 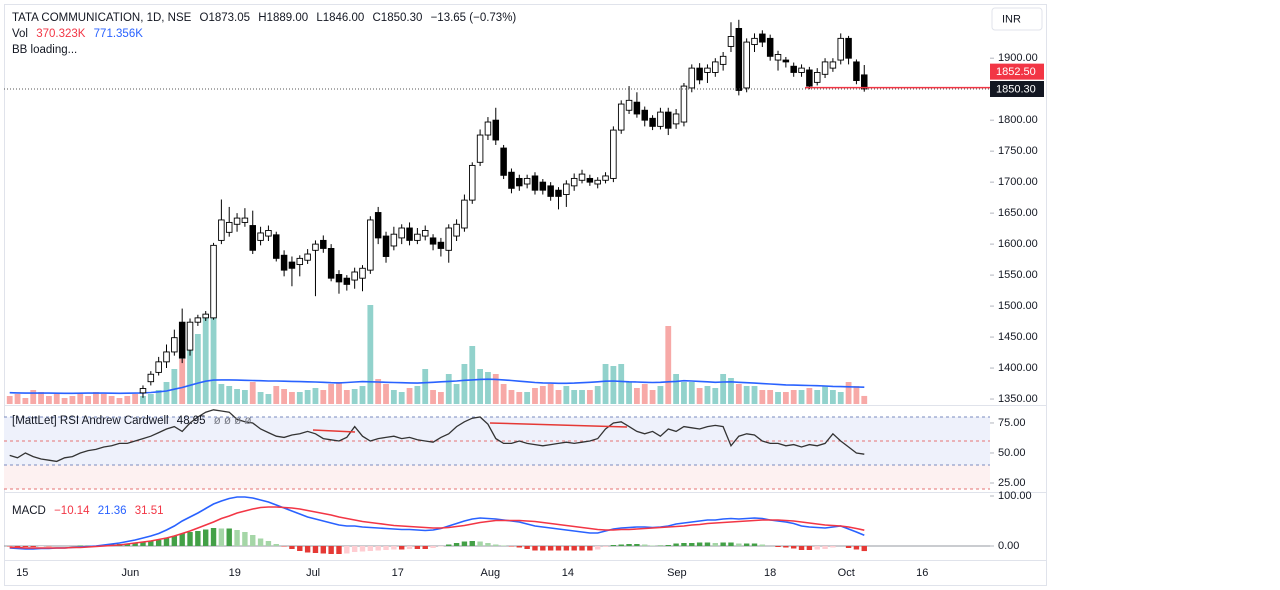 I want to click on x-tick-label: Aug, so click(x=491, y=573).